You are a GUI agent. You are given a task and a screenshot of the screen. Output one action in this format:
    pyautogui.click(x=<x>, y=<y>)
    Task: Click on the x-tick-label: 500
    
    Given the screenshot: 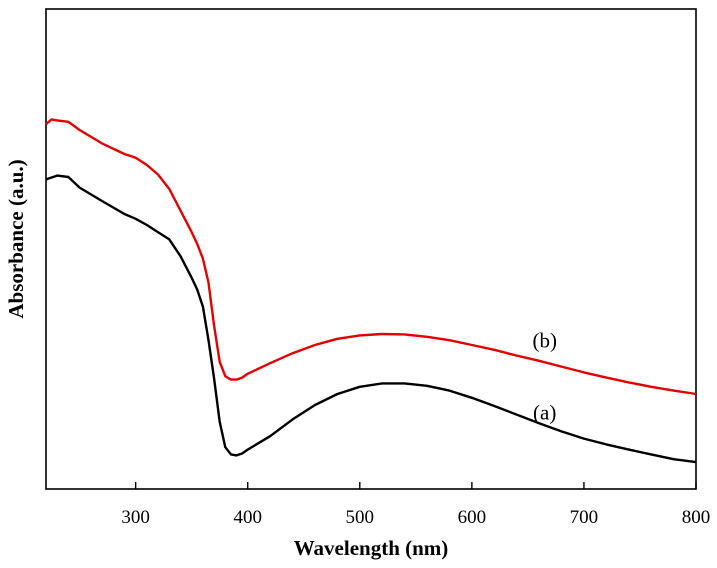 What is the action you would take?
    pyautogui.click(x=360, y=517)
    